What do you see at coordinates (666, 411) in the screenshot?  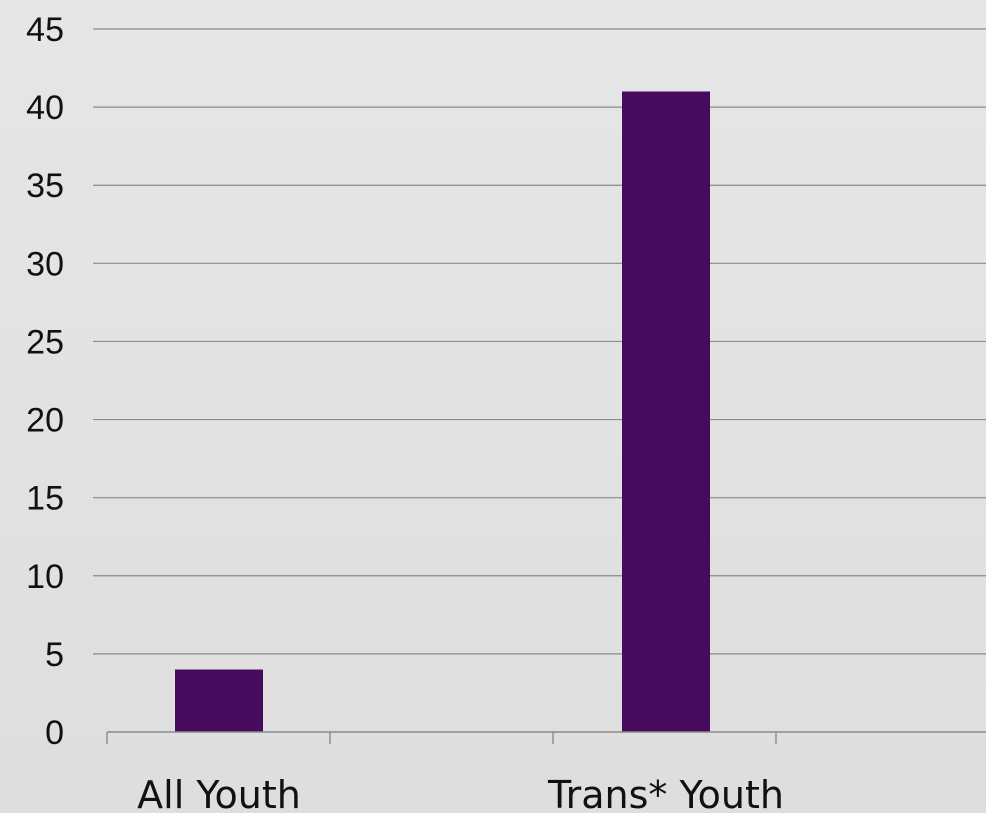 I see `bar-trans-youth` at bounding box center [666, 411].